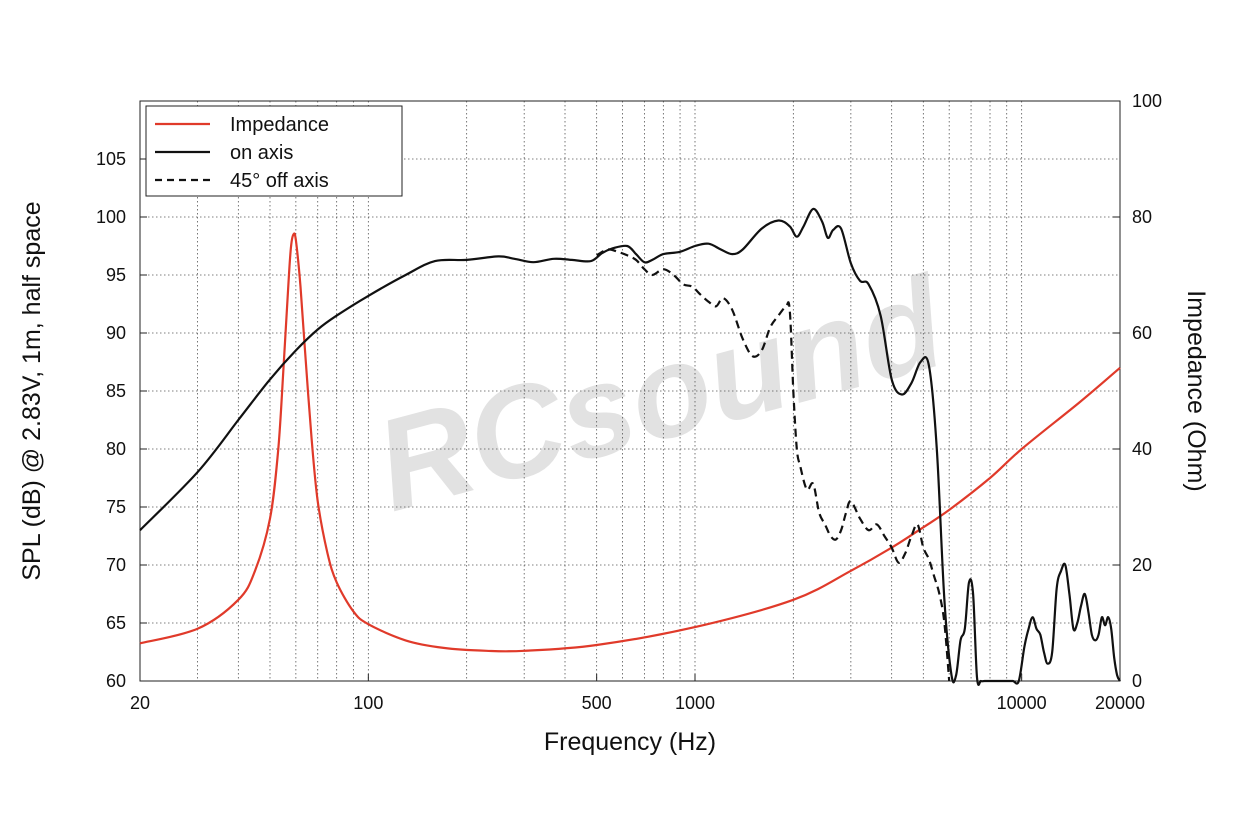  I want to click on y-tick-label: 65, so click(116, 623).